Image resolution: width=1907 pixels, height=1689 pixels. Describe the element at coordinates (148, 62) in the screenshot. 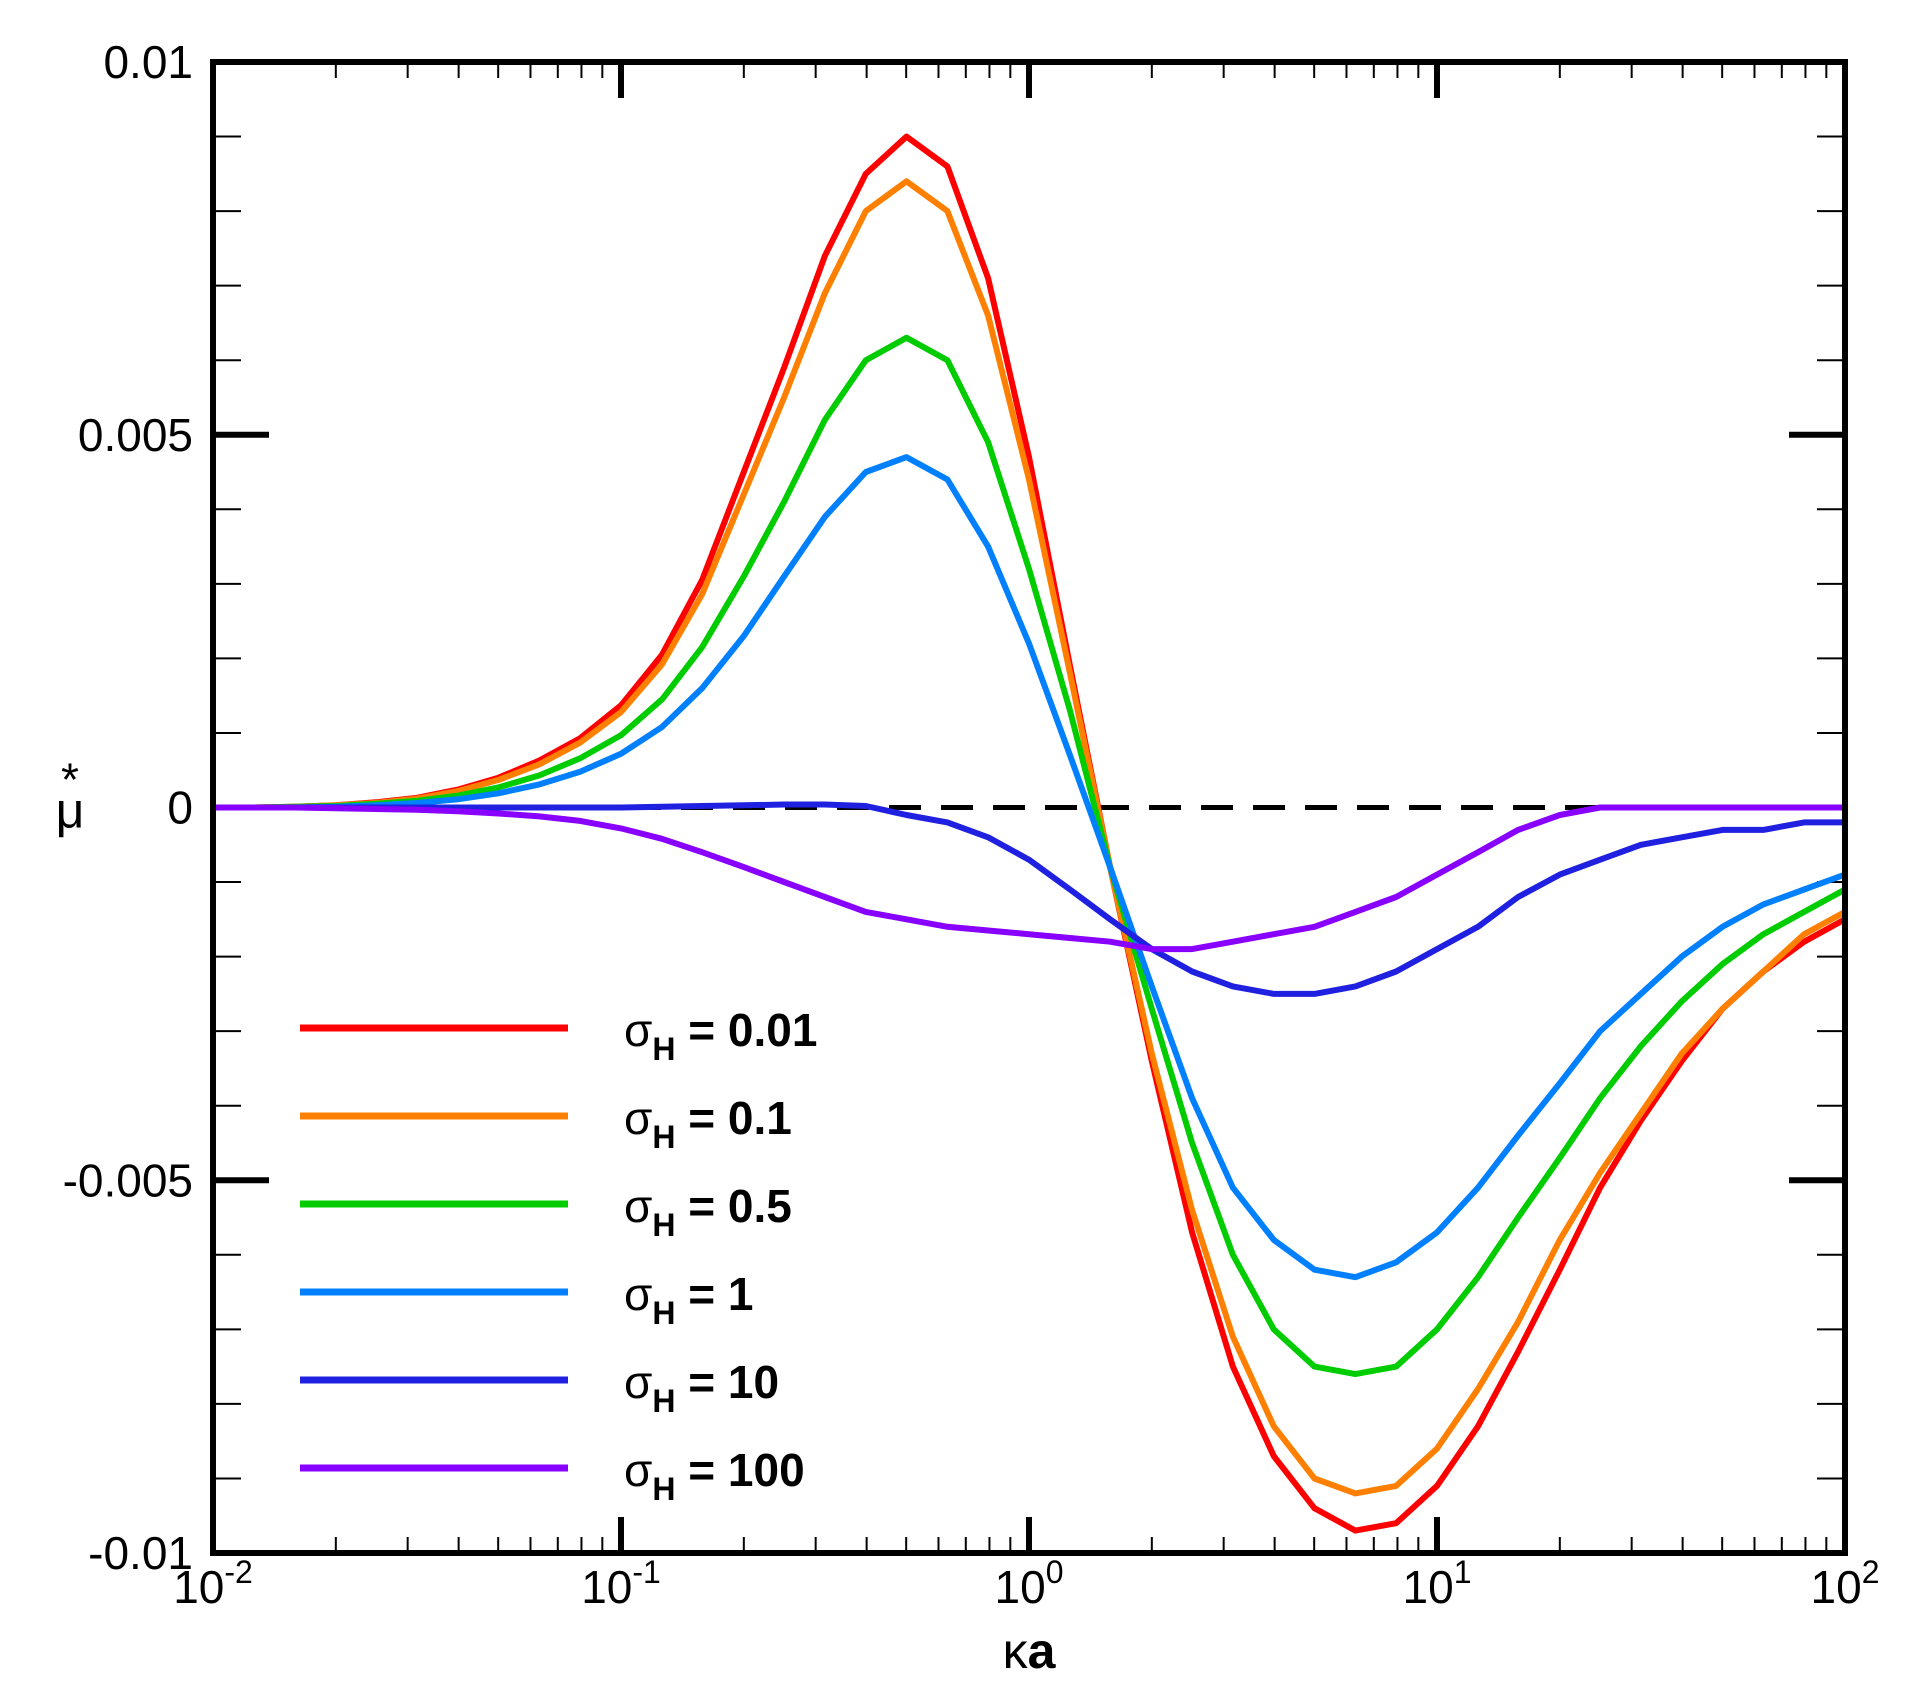

I see `y-tick-label: 0.01` at that location.